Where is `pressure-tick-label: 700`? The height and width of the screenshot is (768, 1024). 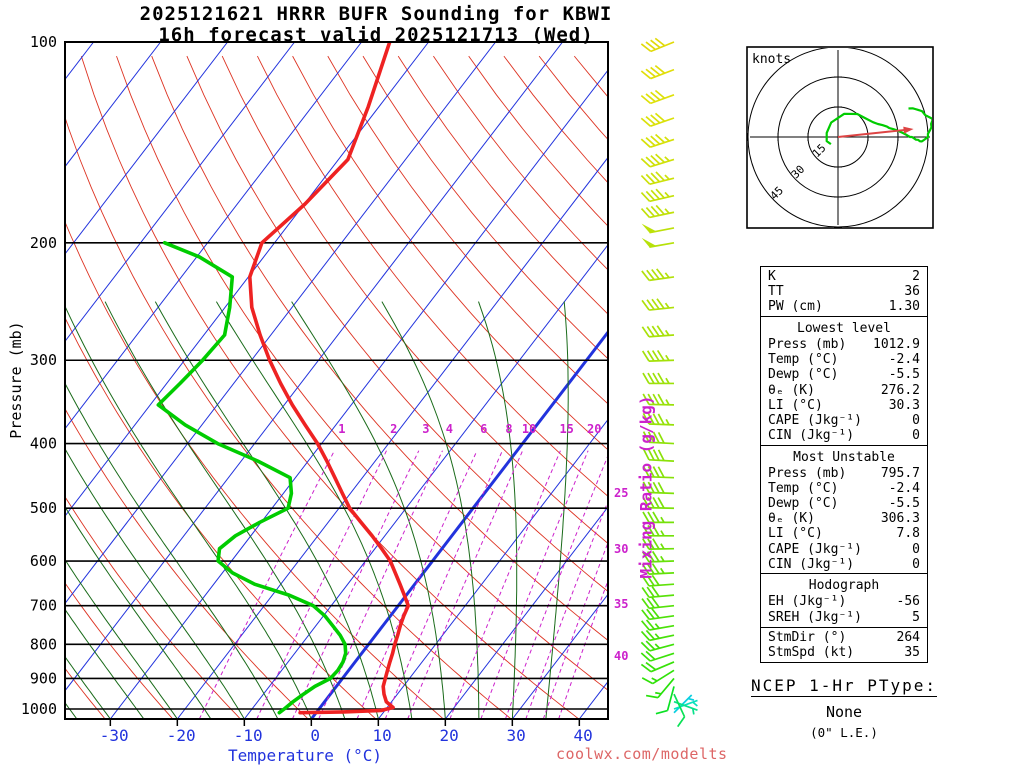
pressure-tick-label: 700 is located at coordinates (43, 606).